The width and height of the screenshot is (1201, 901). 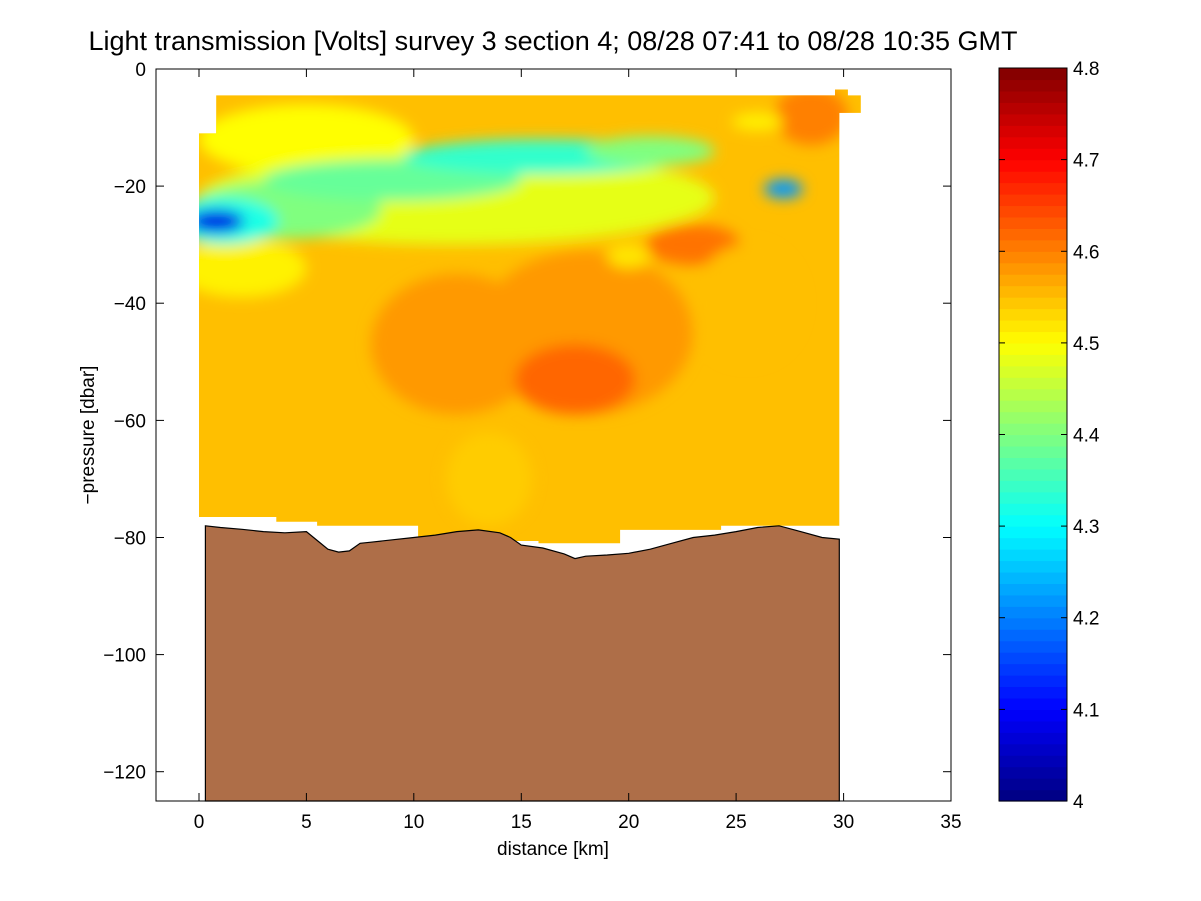 What do you see at coordinates (124, 656) in the screenshot?
I see `y-tick-label: −100` at bounding box center [124, 656].